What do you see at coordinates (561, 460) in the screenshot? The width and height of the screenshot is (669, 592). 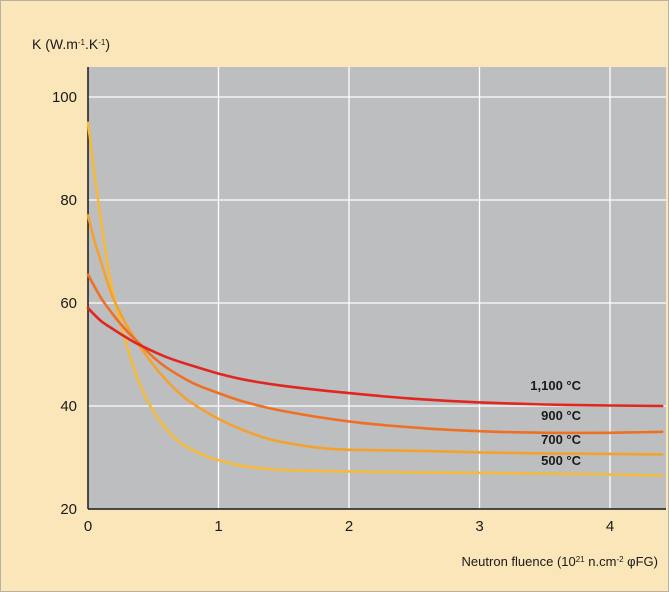 I see `series-label-500: 500 °C` at bounding box center [561, 460].